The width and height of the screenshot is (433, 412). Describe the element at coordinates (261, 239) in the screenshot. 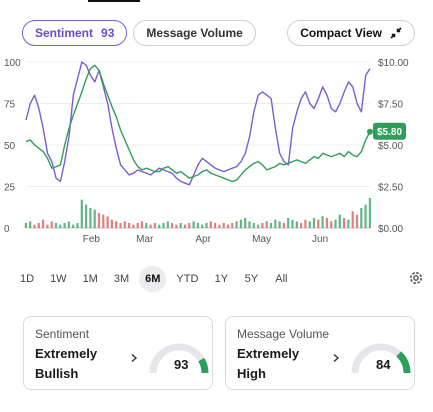

I see `x-axis-tick: May` at that location.